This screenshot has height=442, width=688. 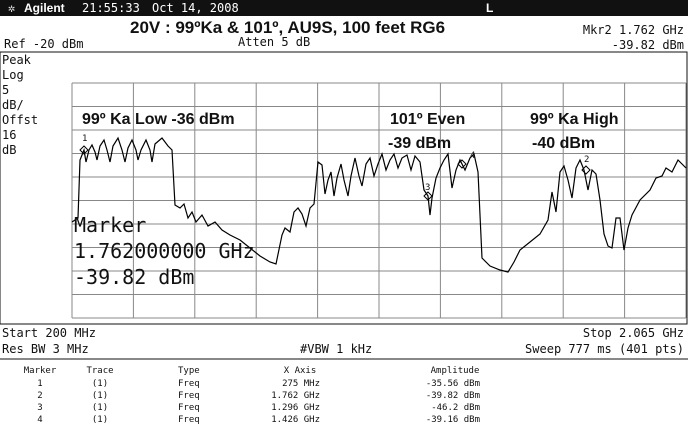 What do you see at coordinates (274, 42) in the screenshot?
I see `atten: Atten 5 dB` at bounding box center [274, 42].